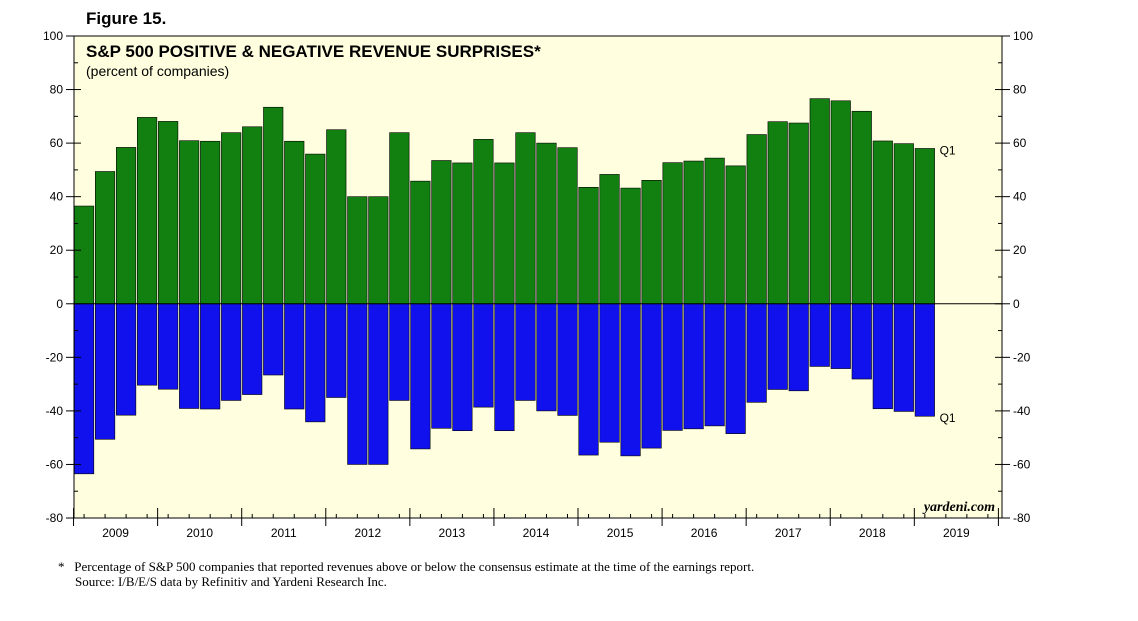 The height and width of the screenshot is (621, 1138). Describe the element at coordinates (420, 242) in the screenshot. I see `positive-bar-2013Q1` at that location.